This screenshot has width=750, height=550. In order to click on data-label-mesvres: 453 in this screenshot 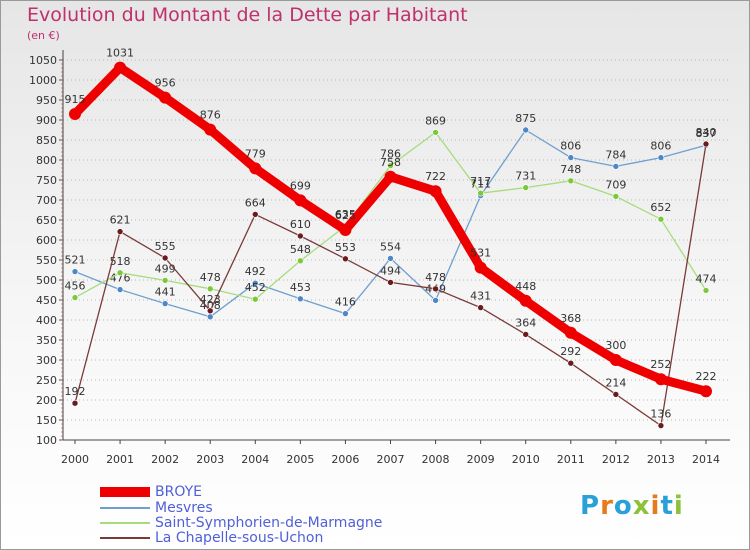, I will do `click(300, 287)`.